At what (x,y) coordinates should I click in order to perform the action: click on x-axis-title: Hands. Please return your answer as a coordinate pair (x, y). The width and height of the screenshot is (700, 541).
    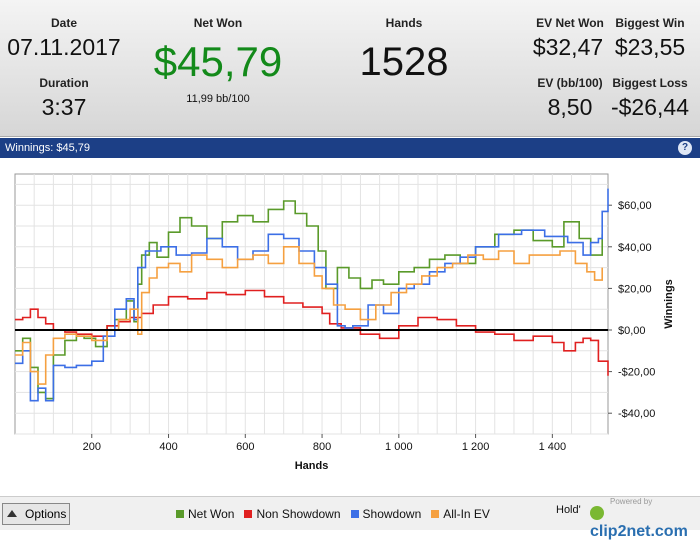
    Looking at the image, I should click on (312, 466).